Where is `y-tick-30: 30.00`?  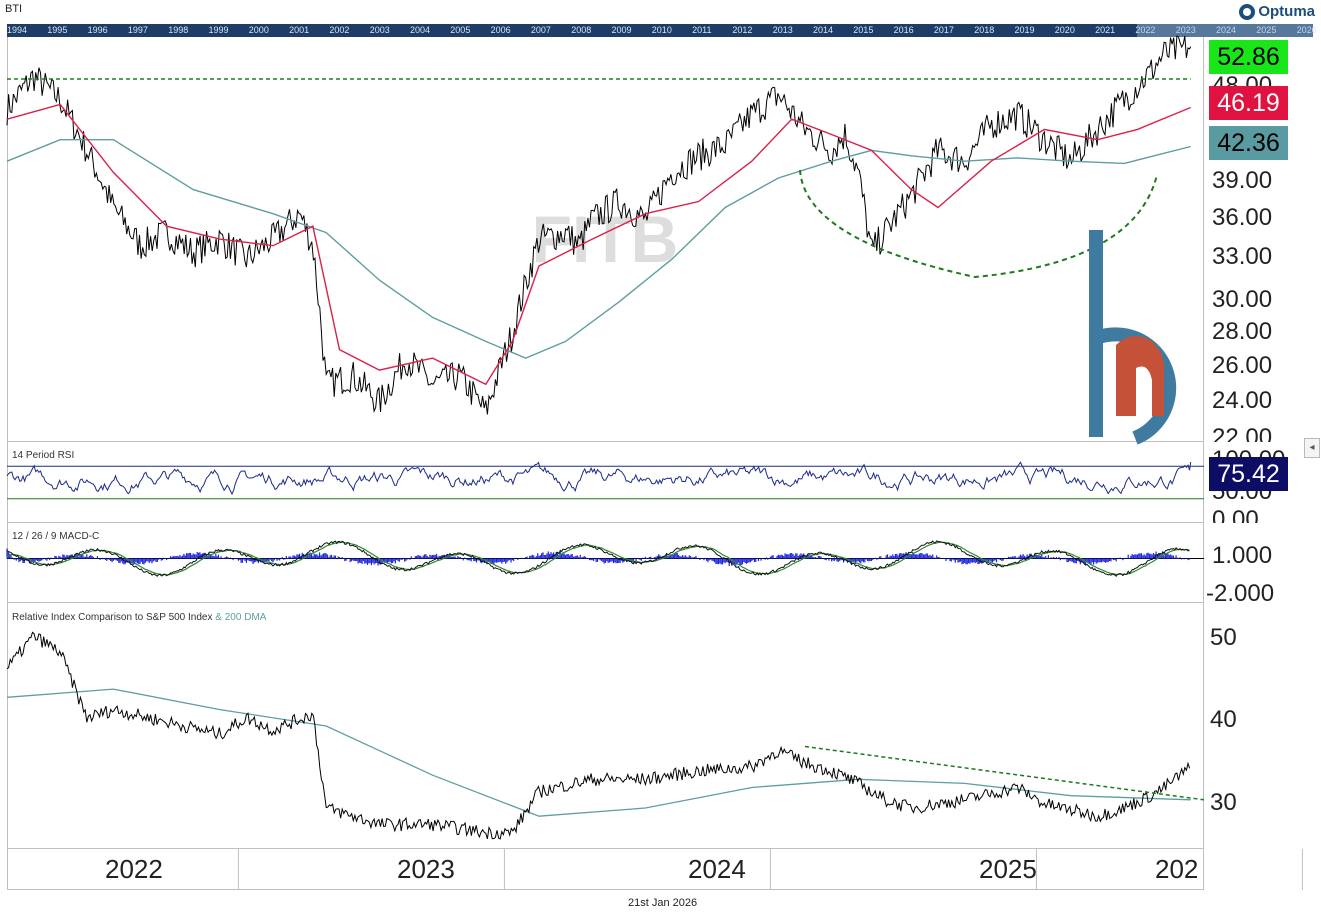 y-tick-30: 30.00 is located at coordinates (1242, 299).